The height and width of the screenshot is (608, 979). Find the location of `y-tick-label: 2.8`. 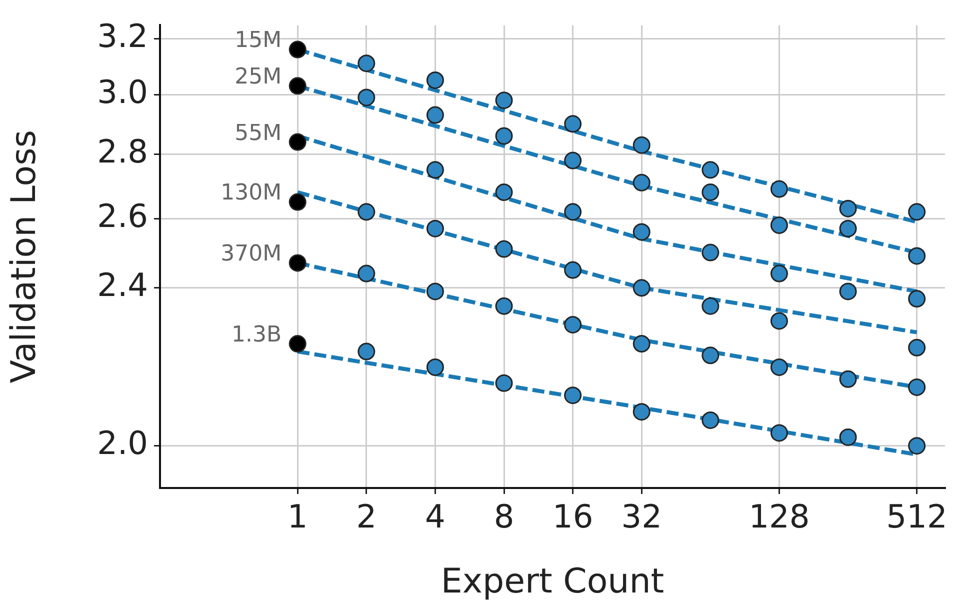

y-tick-label: 2.8 is located at coordinates (122, 151).